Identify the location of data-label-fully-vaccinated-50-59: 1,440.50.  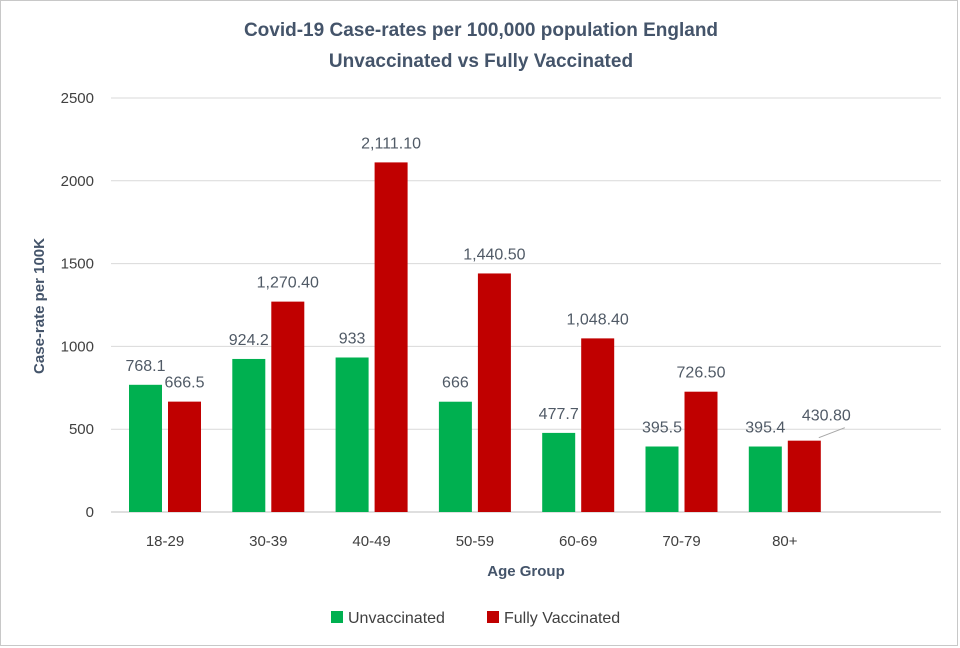
(494, 254).